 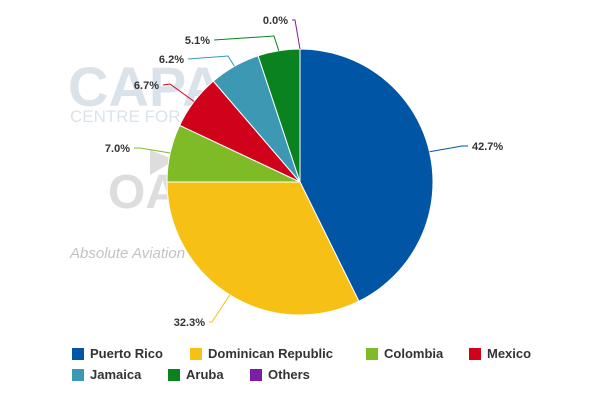 I want to click on legend-swatch-jamaica, so click(x=78, y=374).